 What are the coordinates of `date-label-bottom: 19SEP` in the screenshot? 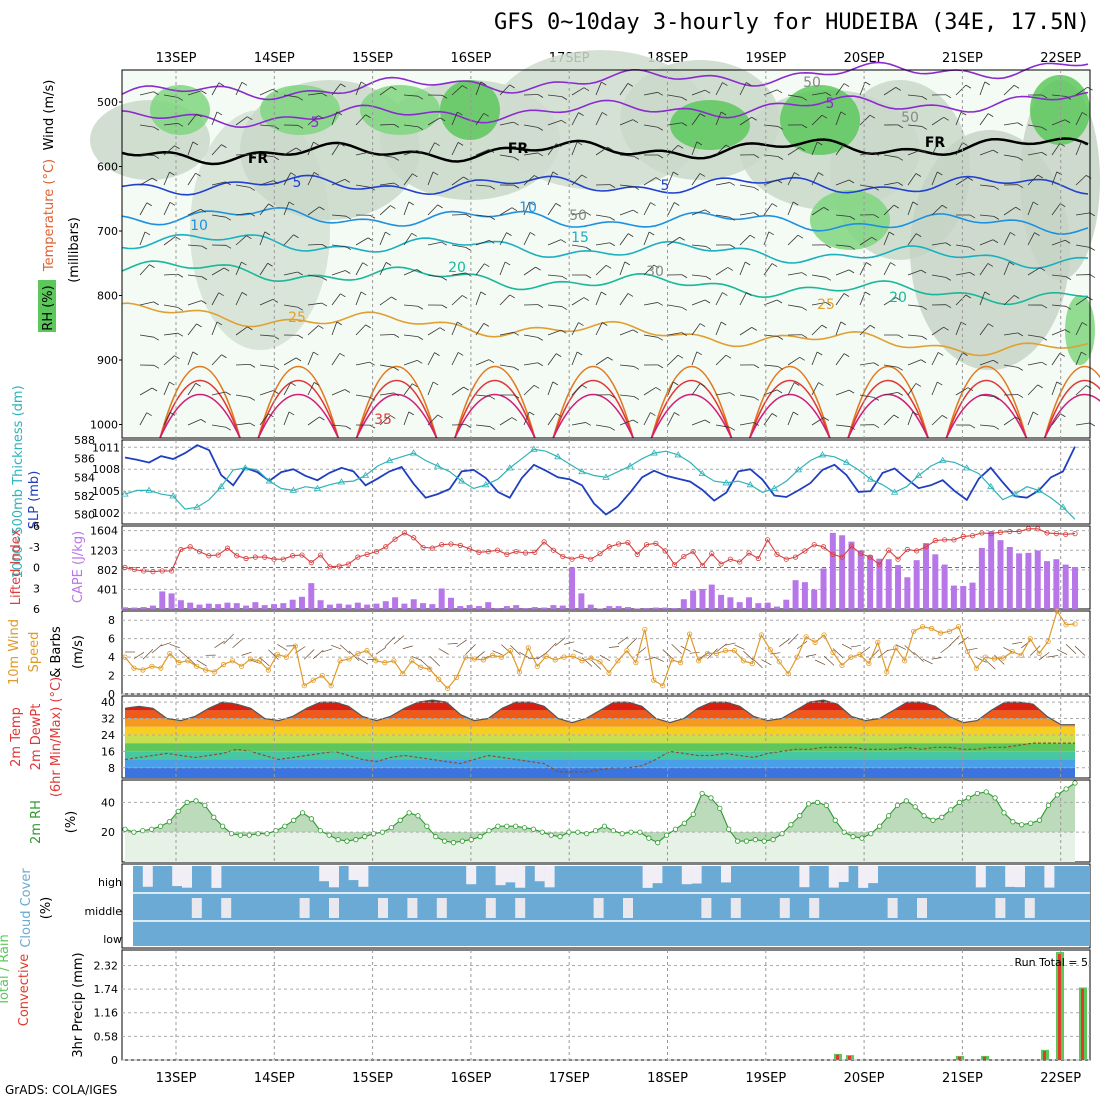 It's located at (765, 1078).